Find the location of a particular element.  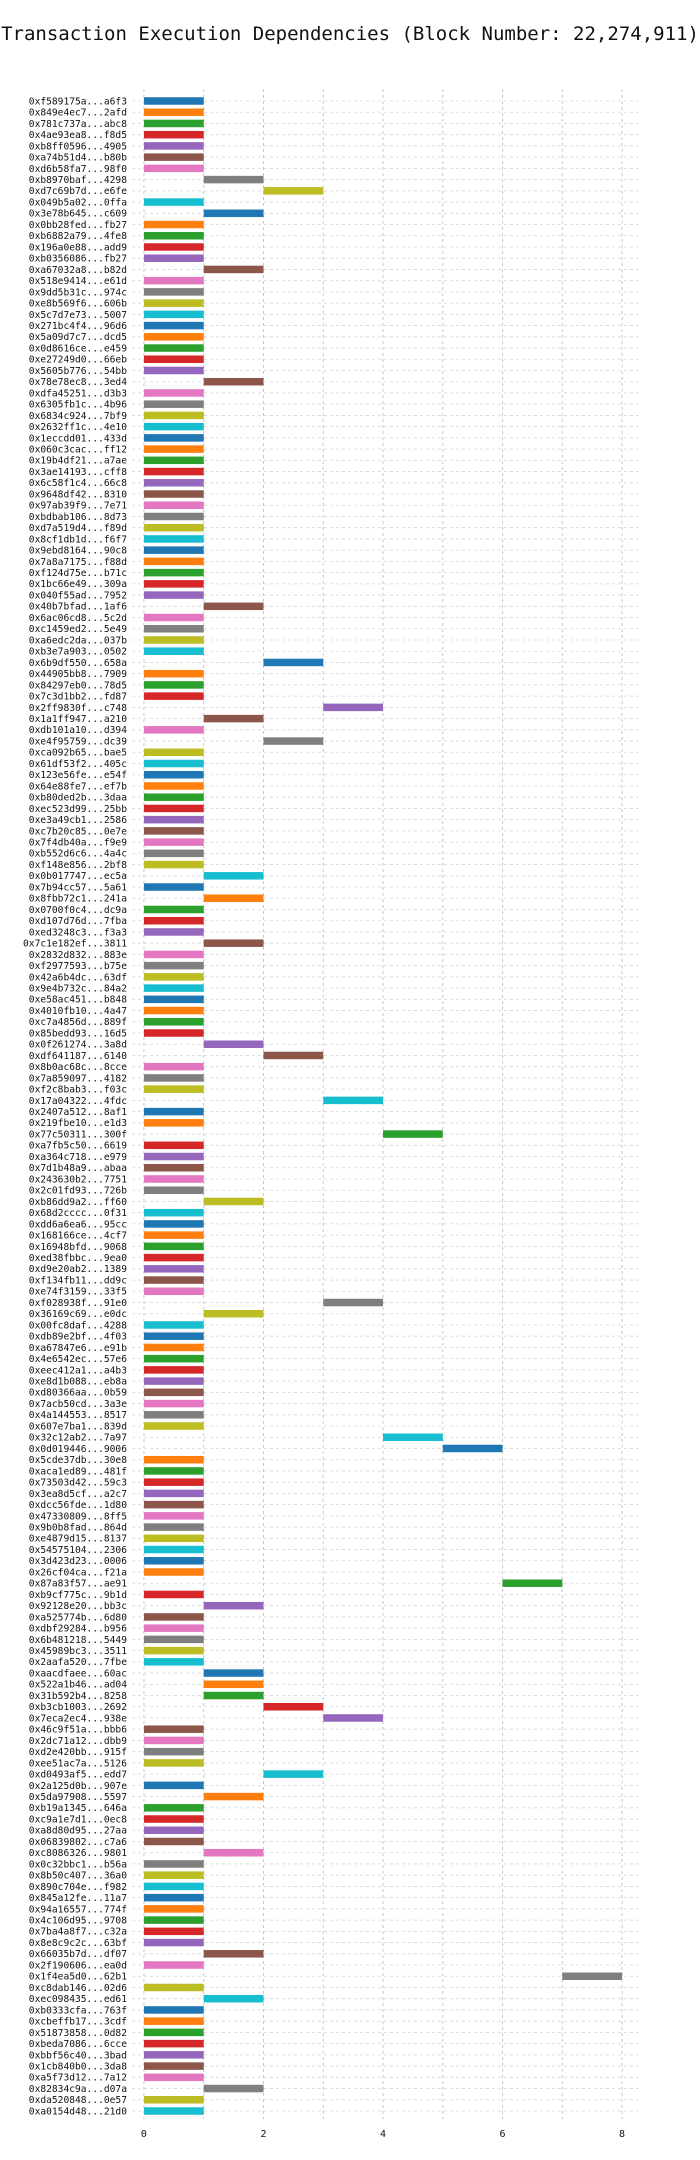

y-tick-label: 0x6b9df550...658a is located at coordinates (78, 663).